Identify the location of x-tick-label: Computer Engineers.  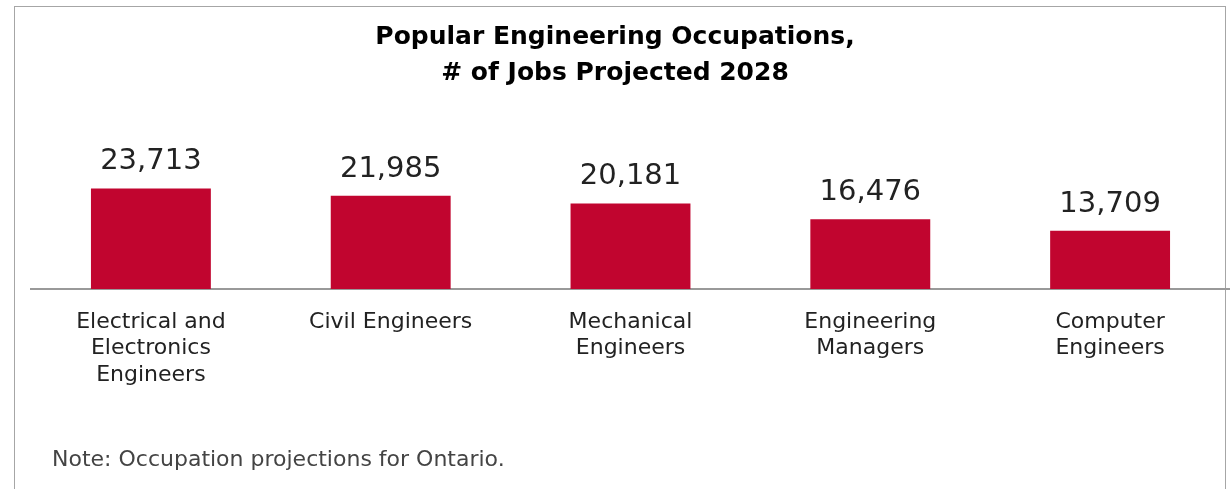
(1110, 333).